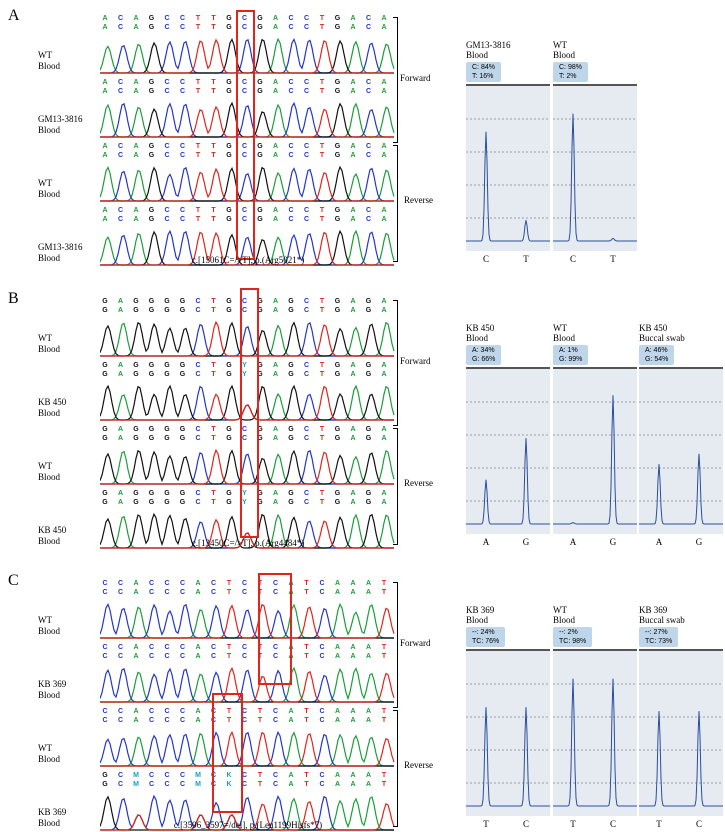 Image resolution: width=725 pixels, height=832 pixels. Describe the element at coordinates (78, 125) in the screenshot. I see `sample-label: GM13-3816 Blood` at that location.